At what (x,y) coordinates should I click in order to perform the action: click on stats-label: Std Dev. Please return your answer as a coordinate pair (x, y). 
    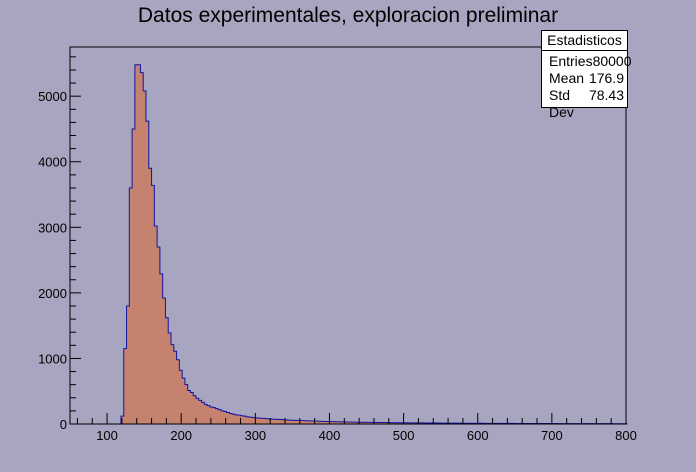
    Looking at the image, I should click on (561, 103).